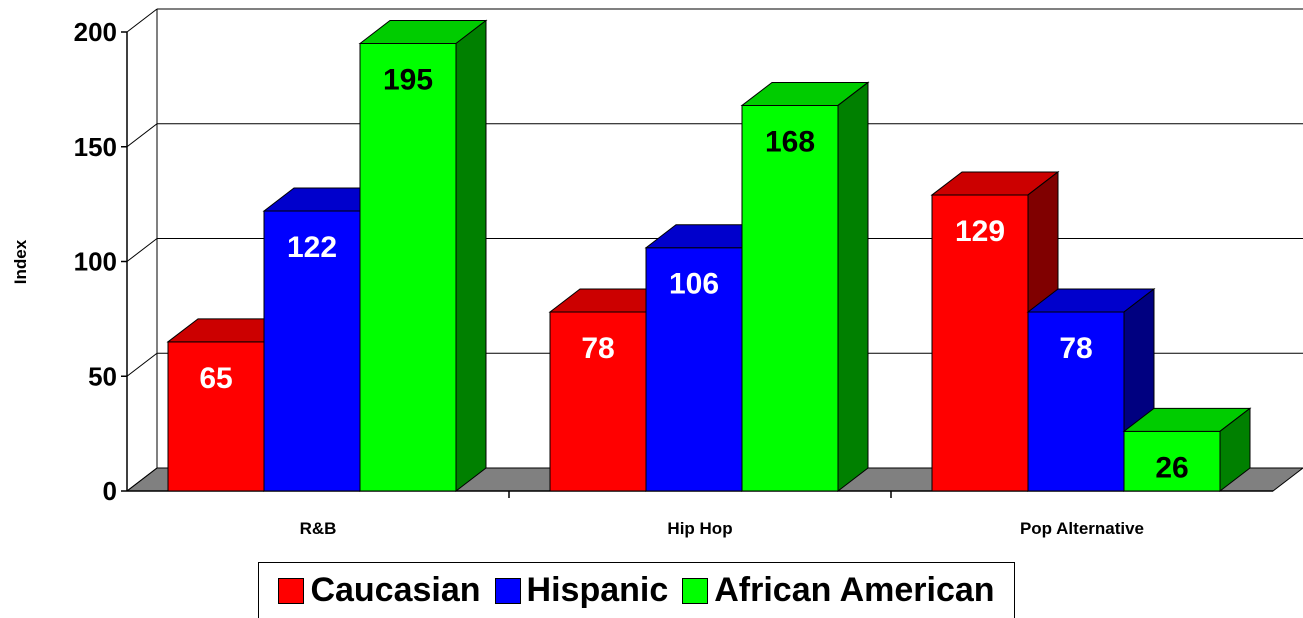  I want to click on x-tick-label: R&B, so click(318, 528).